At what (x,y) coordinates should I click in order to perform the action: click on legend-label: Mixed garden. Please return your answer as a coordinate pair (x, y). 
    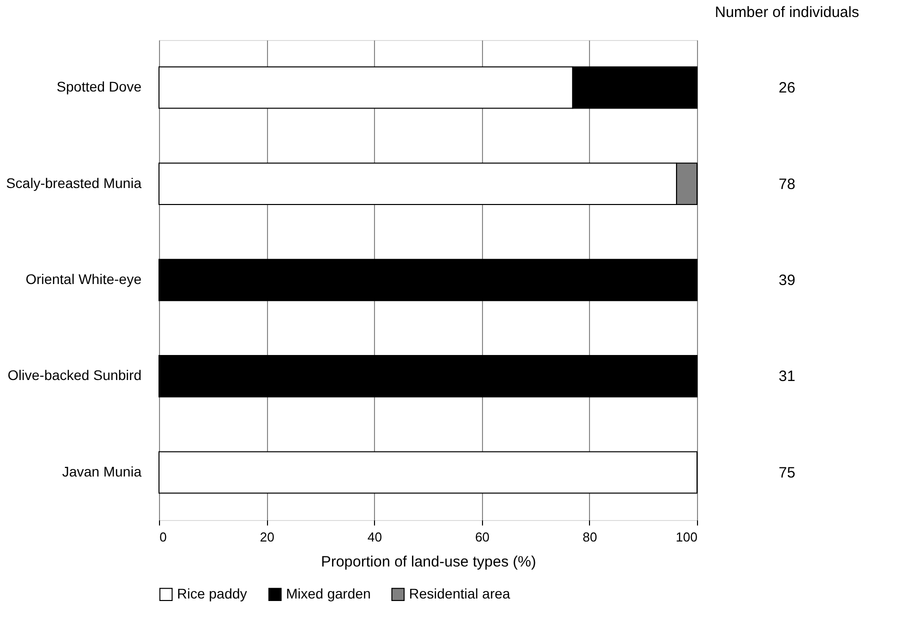
    Looking at the image, I should click on (328, 593).